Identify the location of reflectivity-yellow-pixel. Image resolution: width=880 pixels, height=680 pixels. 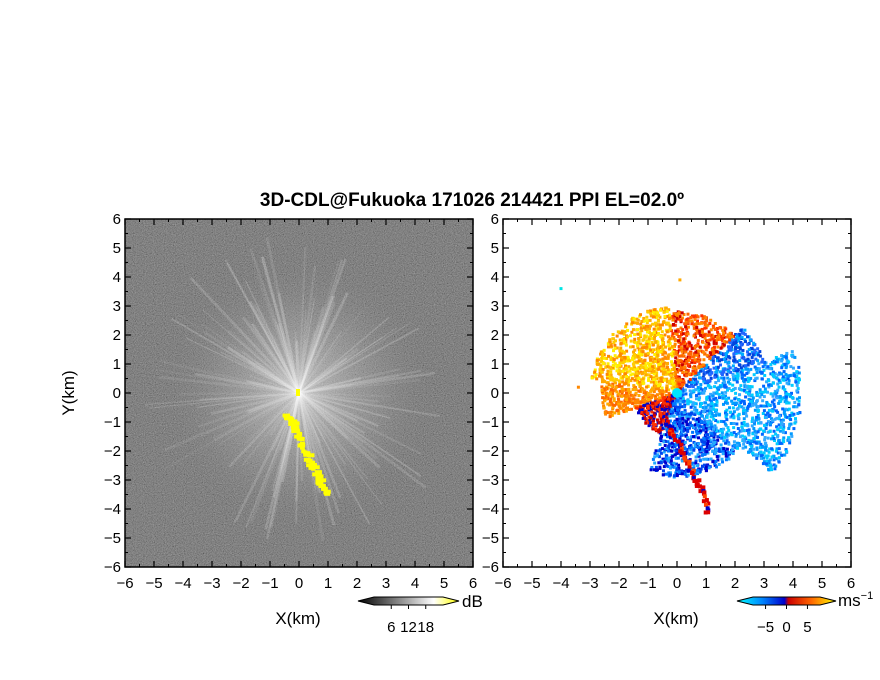
(322, 480).